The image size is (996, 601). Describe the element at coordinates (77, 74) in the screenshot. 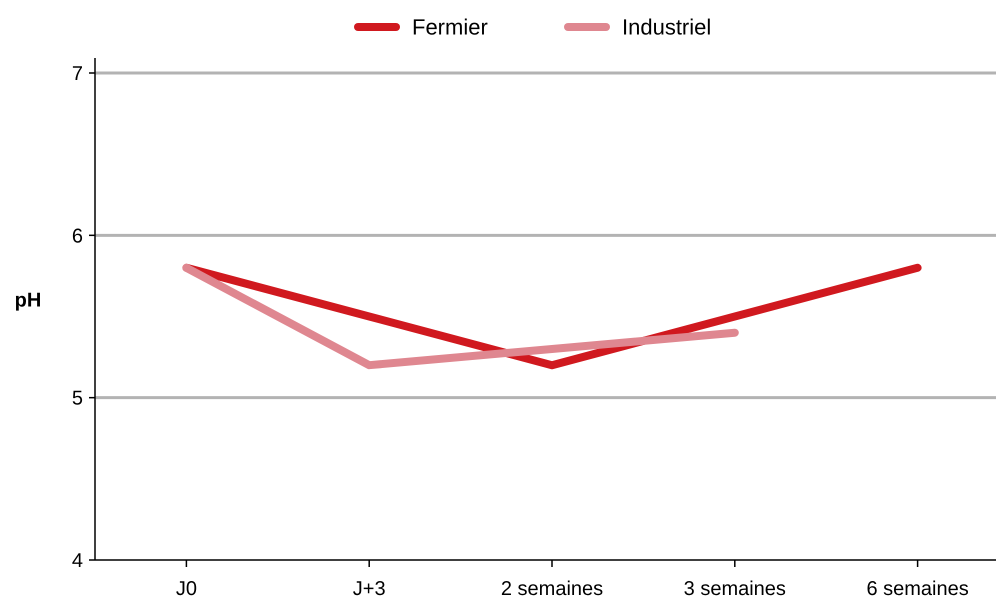

I see `y-tick-label: 7` at that location.